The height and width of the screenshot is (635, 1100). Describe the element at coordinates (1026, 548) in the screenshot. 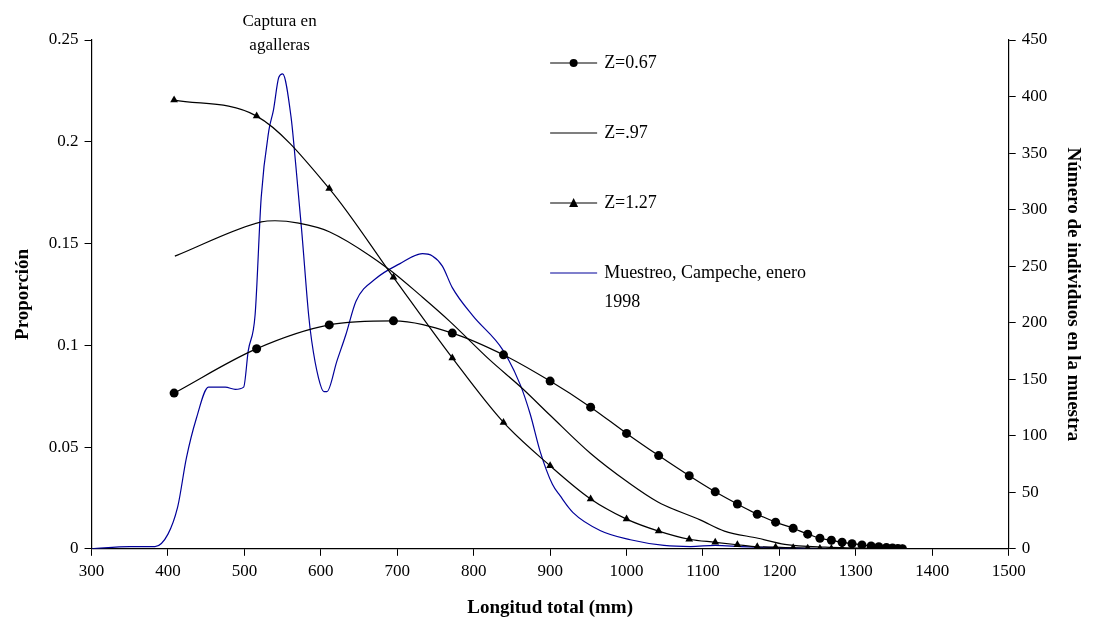

I see `y2-tick-label: 0` at that location.